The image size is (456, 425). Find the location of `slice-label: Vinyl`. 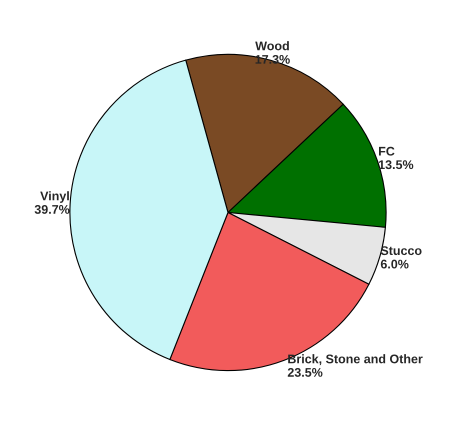

slice-label: Vinyl is located at coordinates (54, 197).